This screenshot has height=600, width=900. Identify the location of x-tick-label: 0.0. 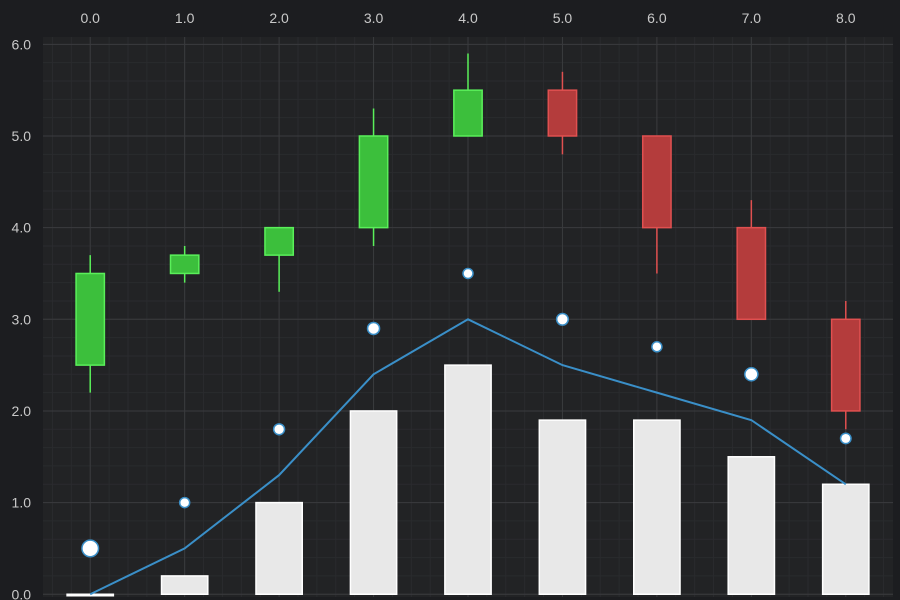
(90, 18).